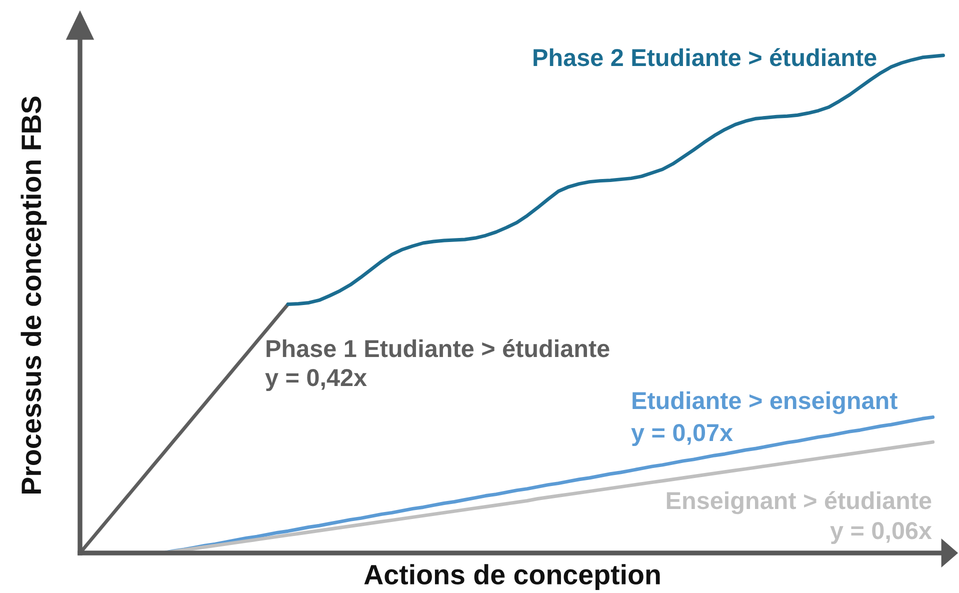 The width and height of the screenshot is (959, 593). I want to click on series-label: Phase 2 Etudiante > étudiante, so click(705, 57).